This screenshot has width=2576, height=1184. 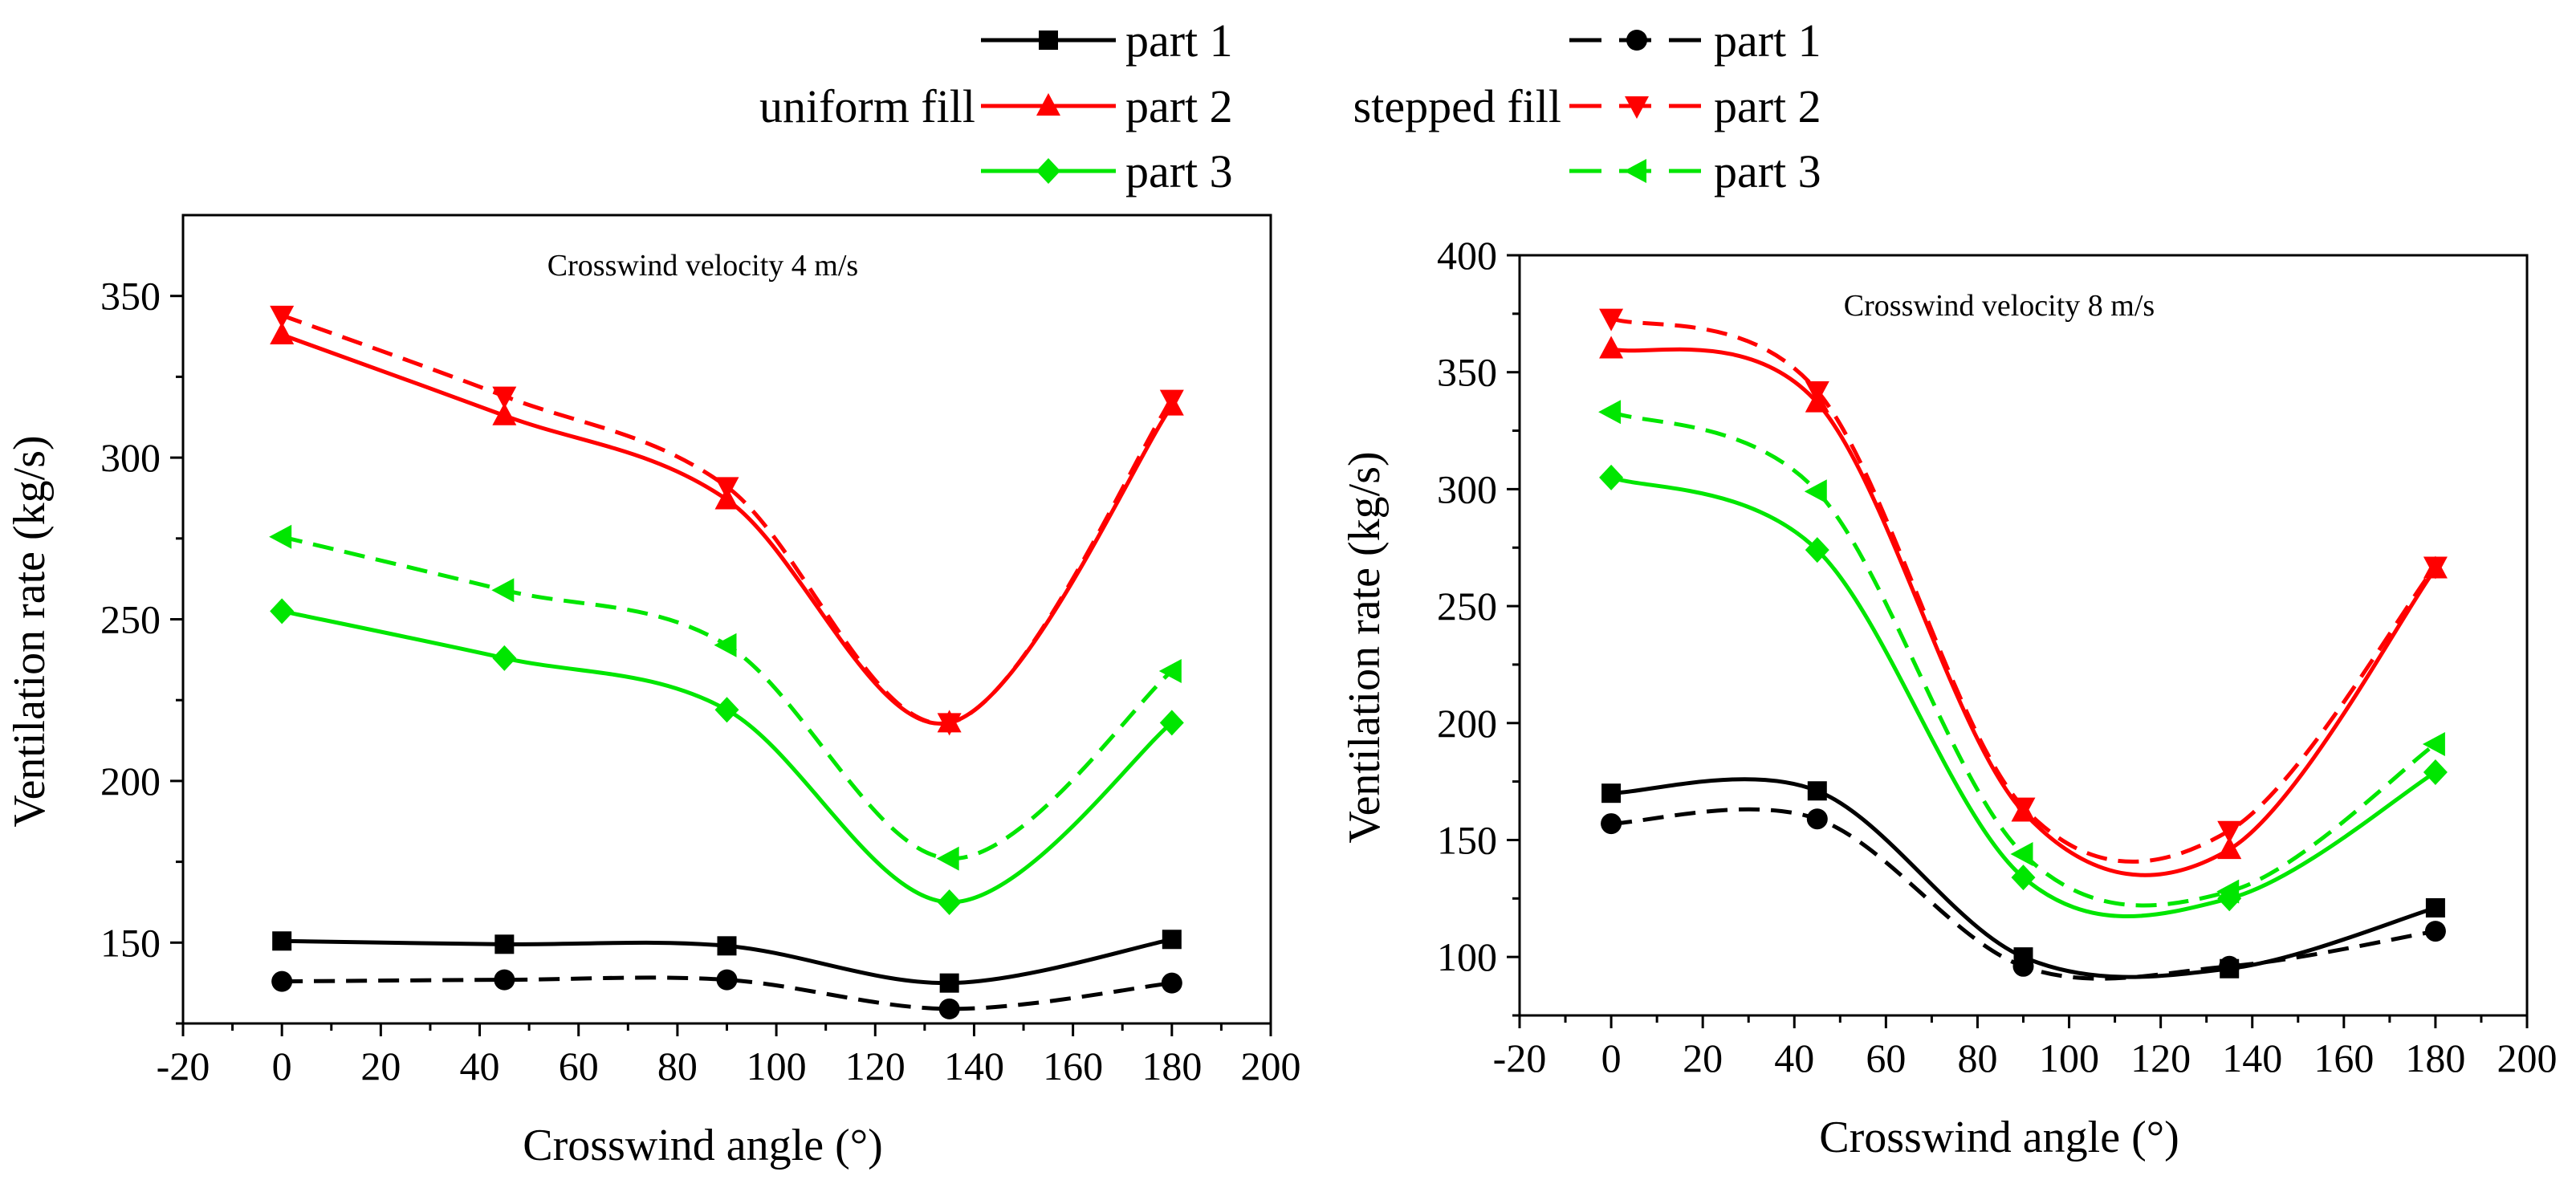 I want to click on x-tick-label: 200, so click(x=1271, y=1066).